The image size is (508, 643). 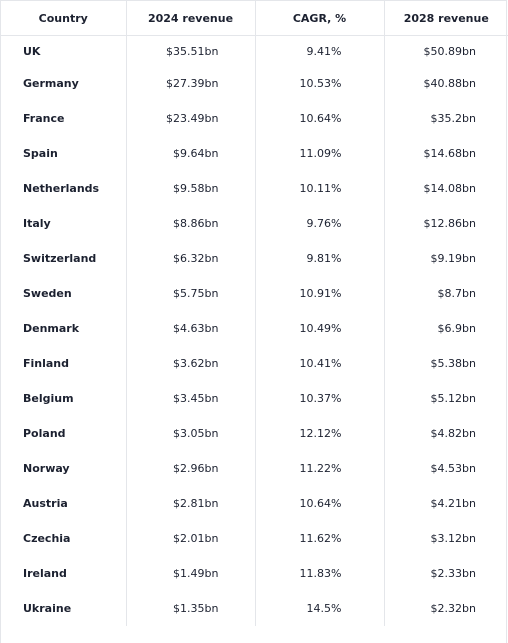 I want to click on table-row: Ukraine $1.35bn 14.5% $2.32bn, so click(x=254, y=608).